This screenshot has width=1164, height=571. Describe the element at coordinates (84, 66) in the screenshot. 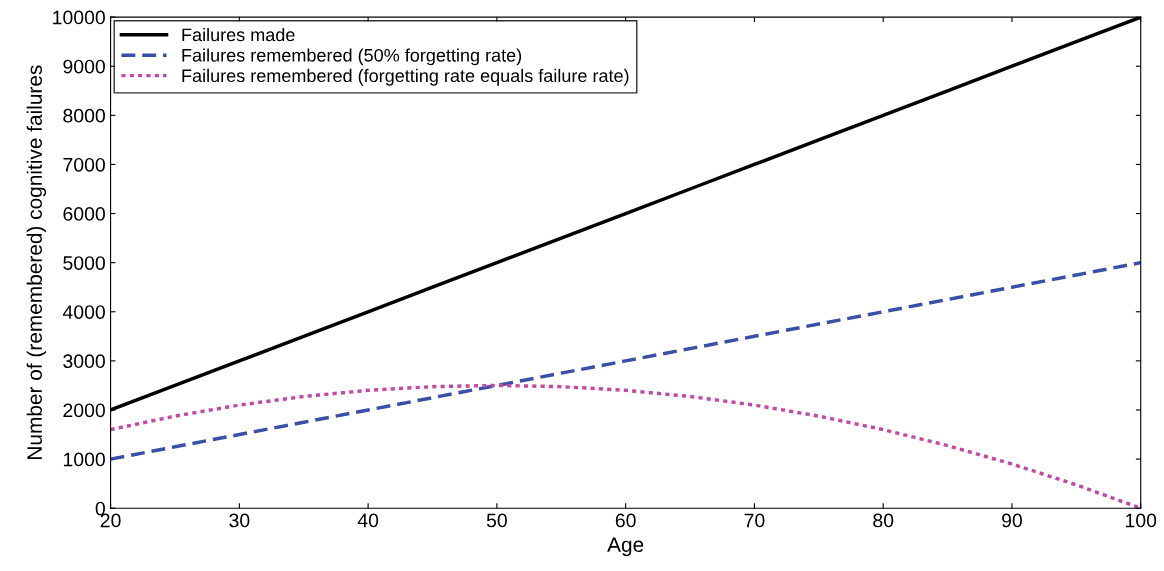

I see `y-tick-label: 9000` at that location.